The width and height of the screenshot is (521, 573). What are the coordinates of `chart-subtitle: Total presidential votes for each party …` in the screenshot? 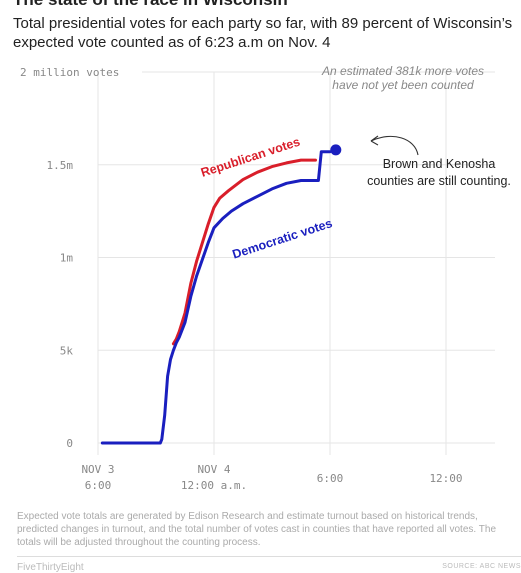 It's located at (263, 33).